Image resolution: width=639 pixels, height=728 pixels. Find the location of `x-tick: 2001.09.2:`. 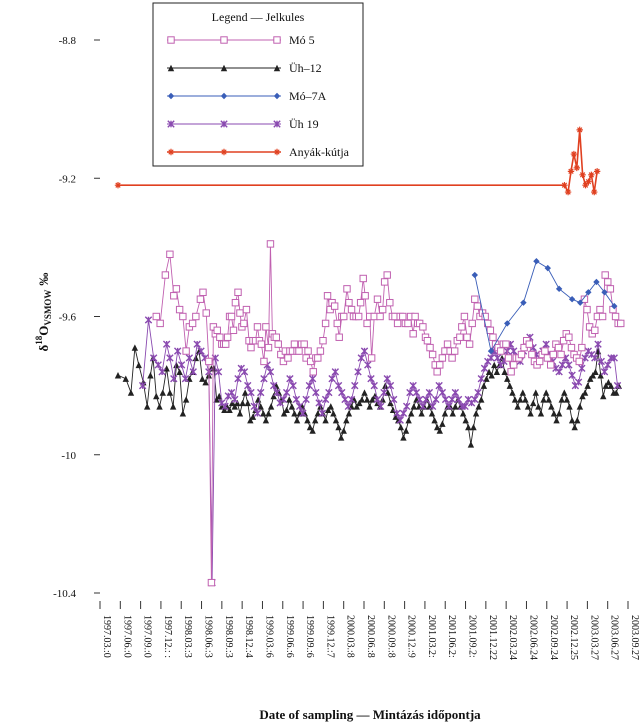

x-tick: 2001.09.2: is located at coordinates (471, 629).